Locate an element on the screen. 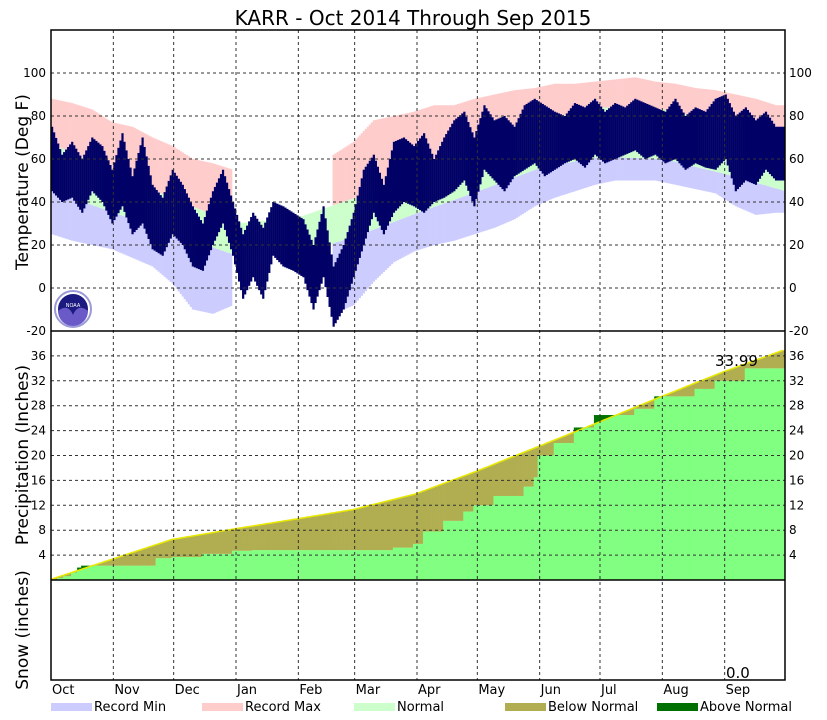  temp-tick-label-left: 80 is located at coordinates (38, 116).